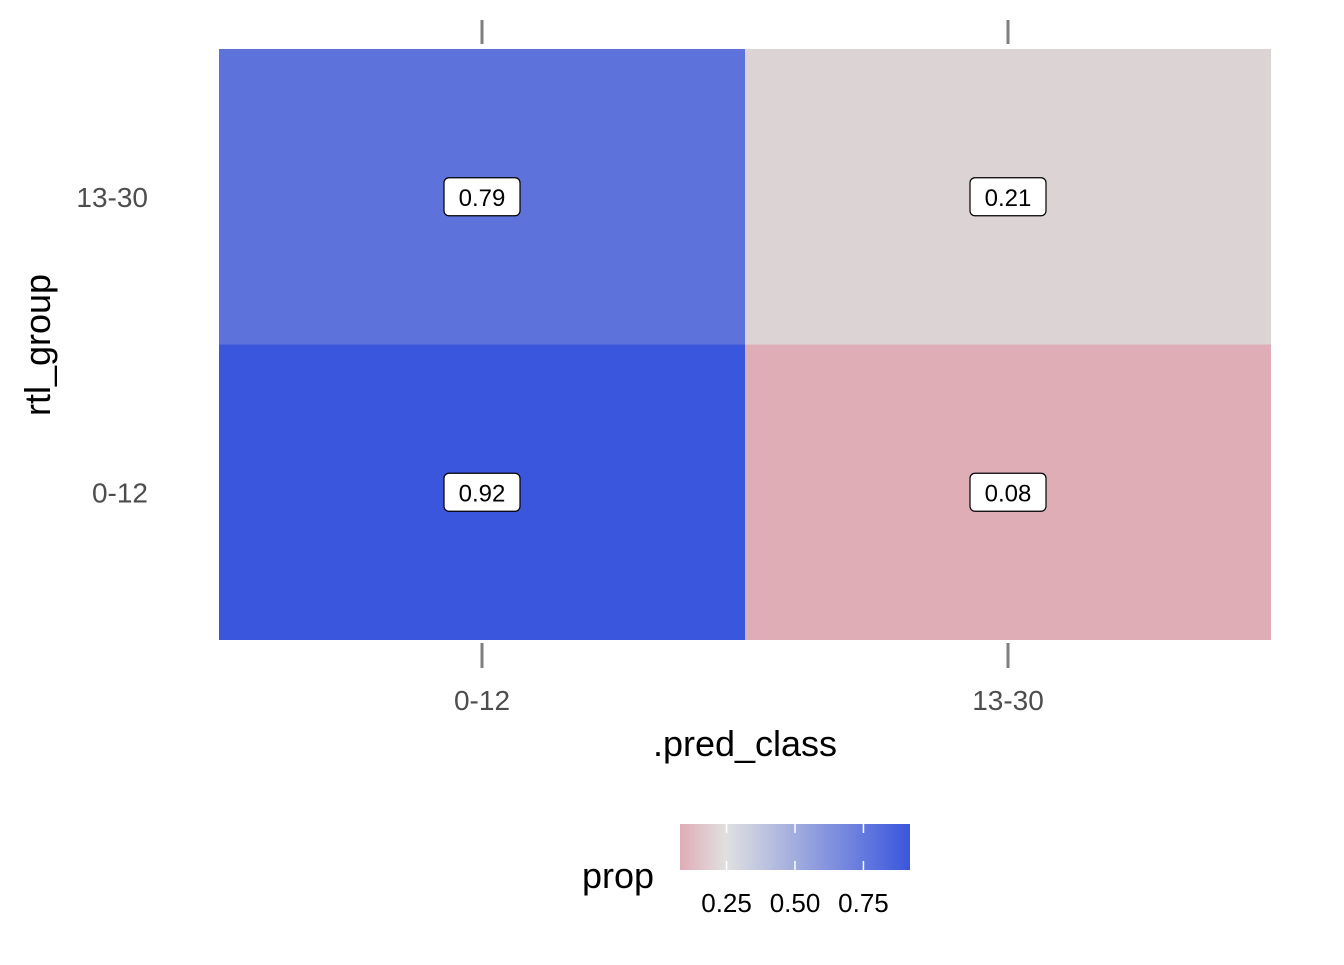 The width and height of the screenshot is (1344, 965). I want to click on cell-label-text: 0.21, so click(1008, 198).